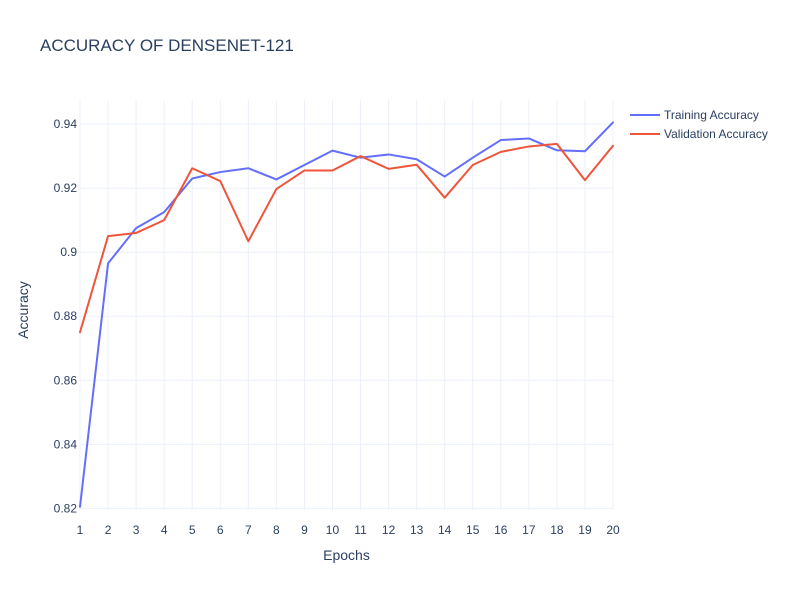 This screenshot has width=800, height=605. Describe the element at coordinates (501, 530) in the screenshot. I see `x-tick-label: 16` at that location.